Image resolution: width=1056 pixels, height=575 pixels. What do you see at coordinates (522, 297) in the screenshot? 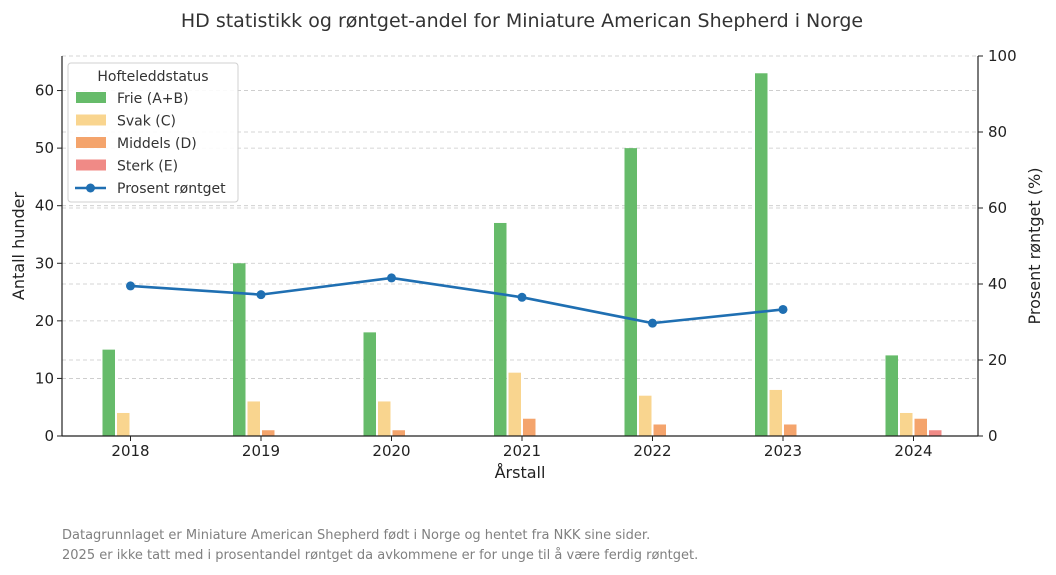
I see `percent-point-2021` at bounding box center [522, 297].